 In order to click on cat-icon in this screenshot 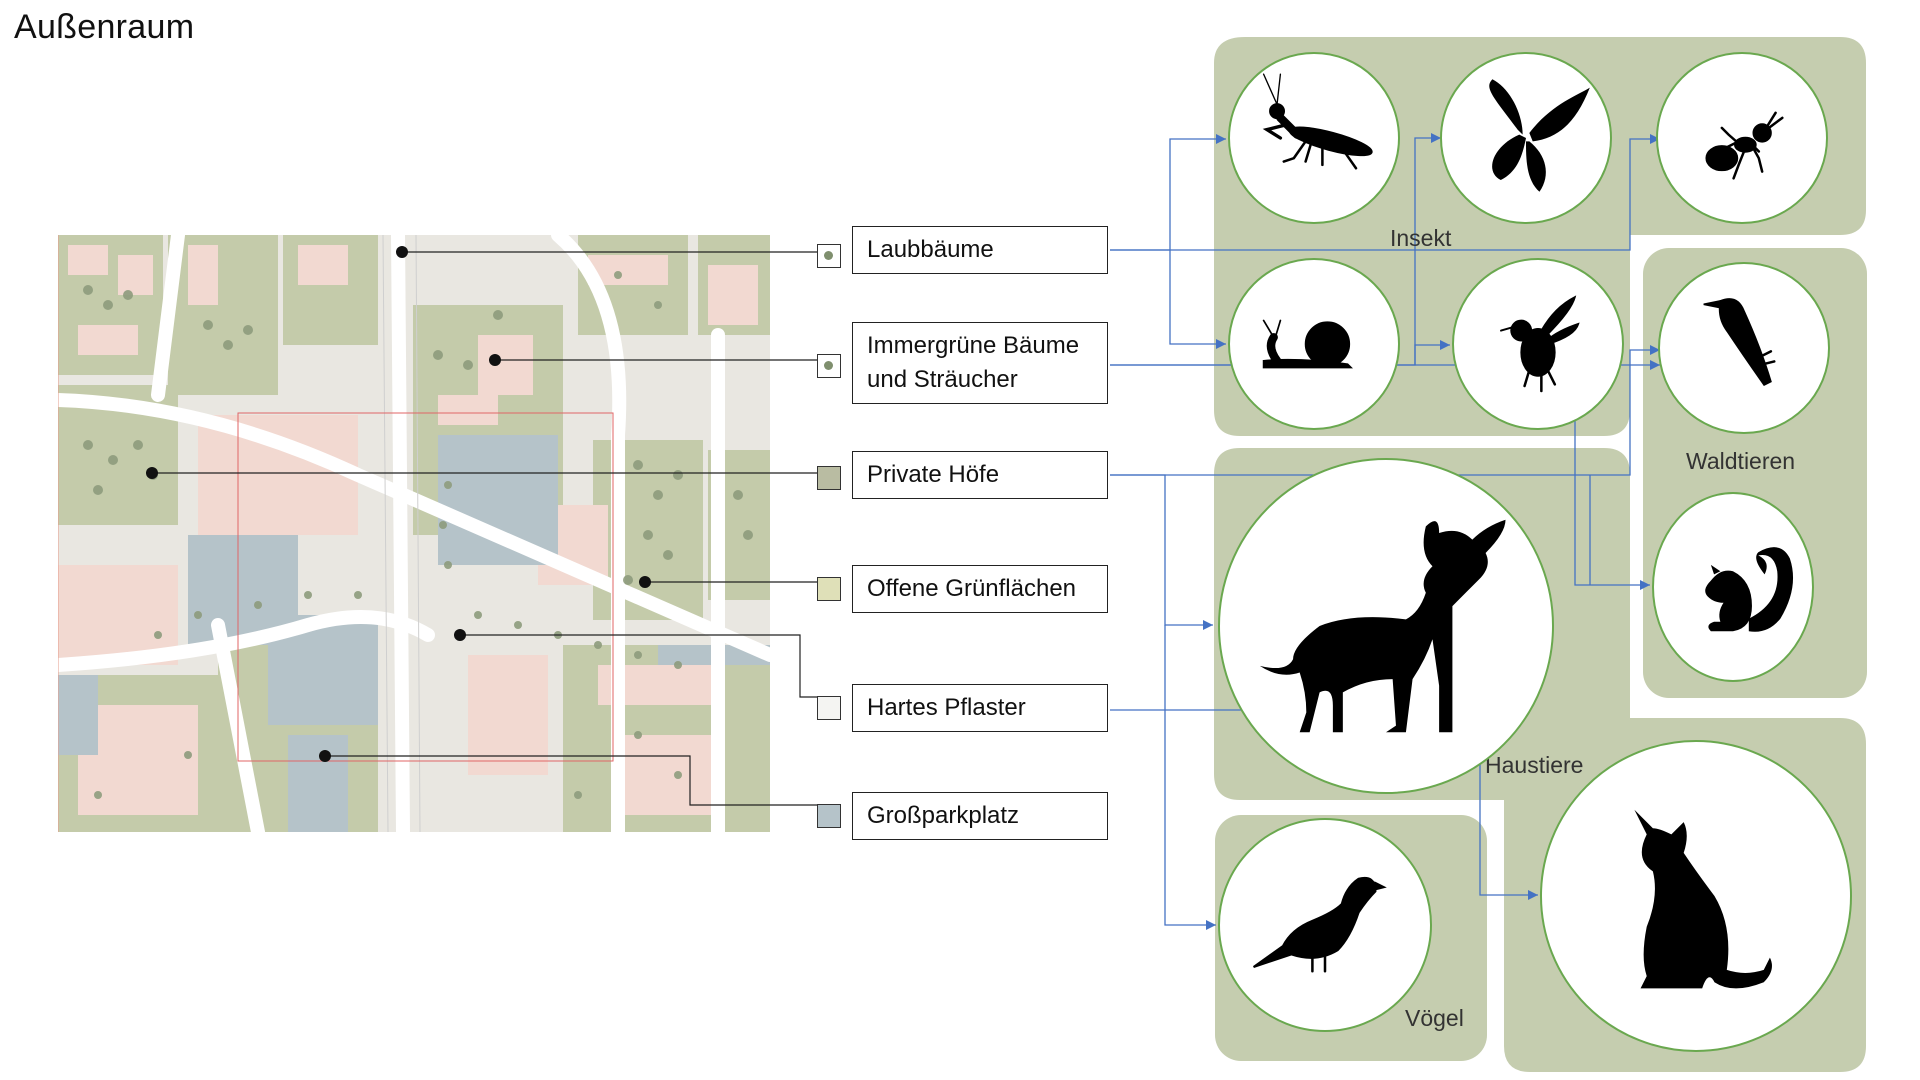, I will do `click(1696, 896)`.